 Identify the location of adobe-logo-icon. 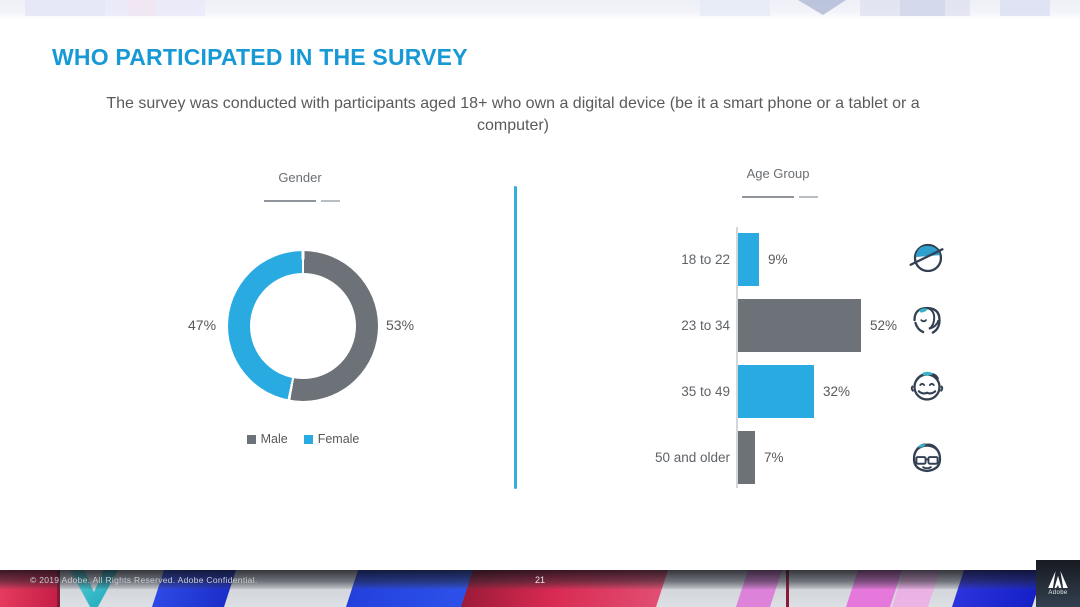
(1058, 579).